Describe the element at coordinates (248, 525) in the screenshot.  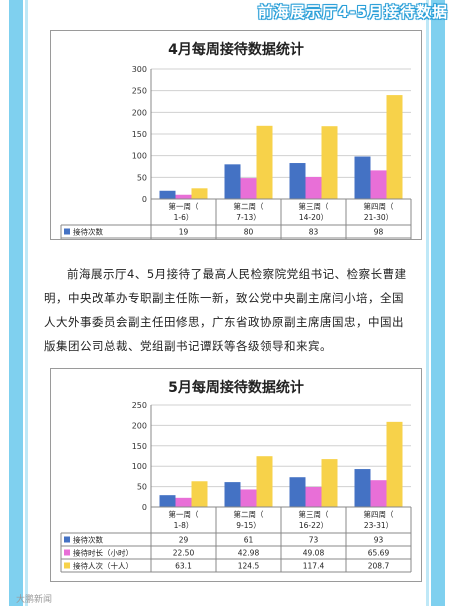
I see `category-label: 9-15）` at that location.